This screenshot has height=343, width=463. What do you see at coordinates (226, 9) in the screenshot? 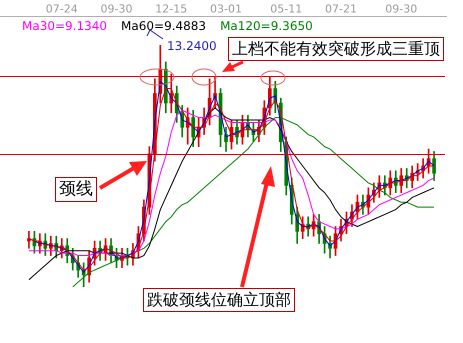
I see `x-tick-label: 03-01` at bounding box center [226, 9].